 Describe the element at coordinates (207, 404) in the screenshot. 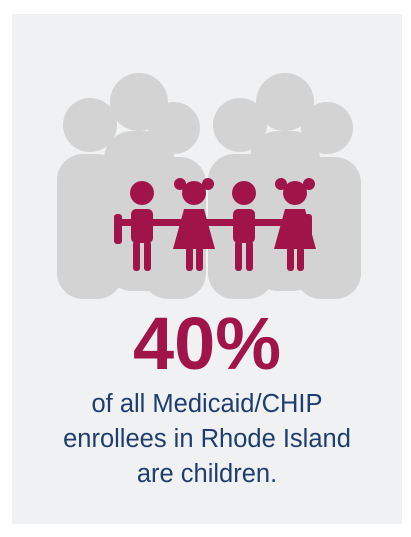

I see `caption-line: of all Medicaid/CHIP` at that location.